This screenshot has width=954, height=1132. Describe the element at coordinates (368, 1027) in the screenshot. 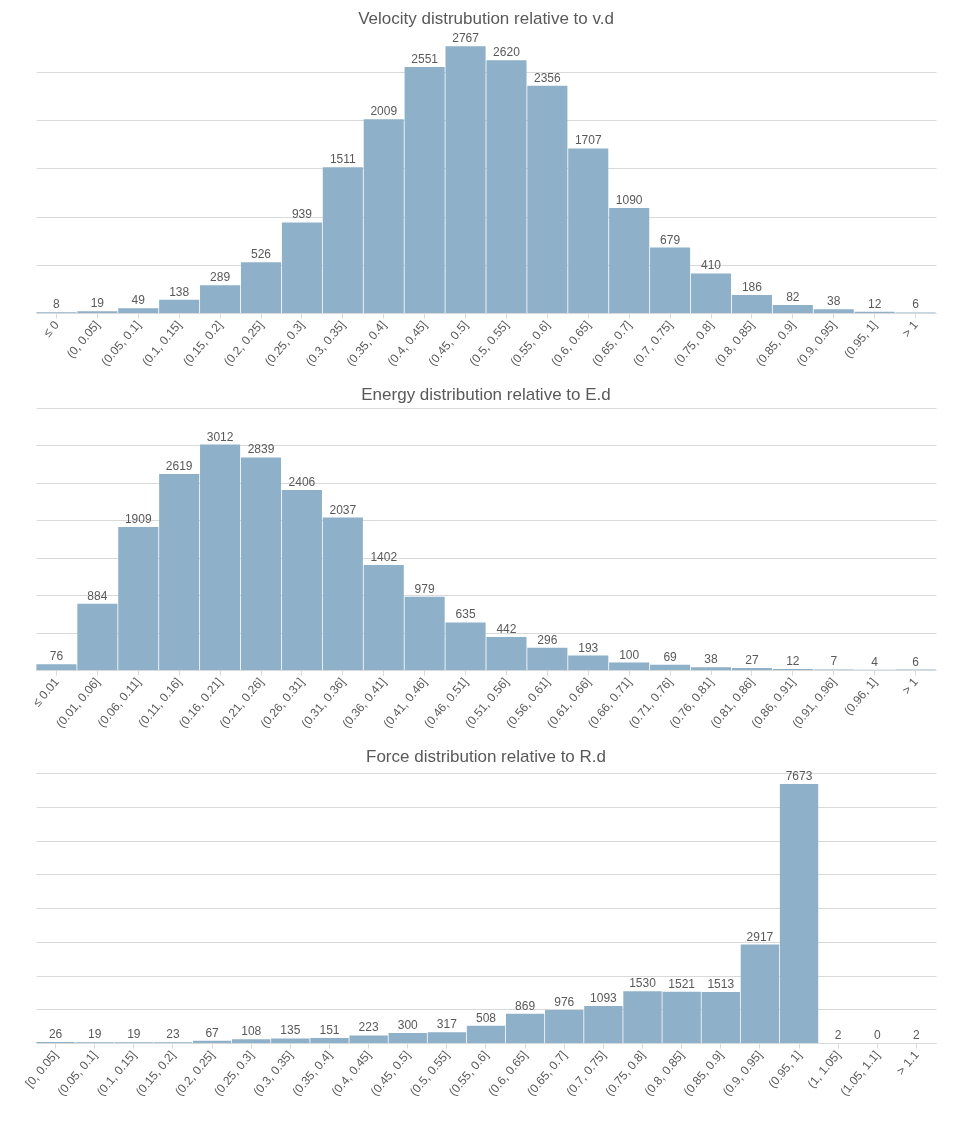

I see `data-label: 223` at that location.